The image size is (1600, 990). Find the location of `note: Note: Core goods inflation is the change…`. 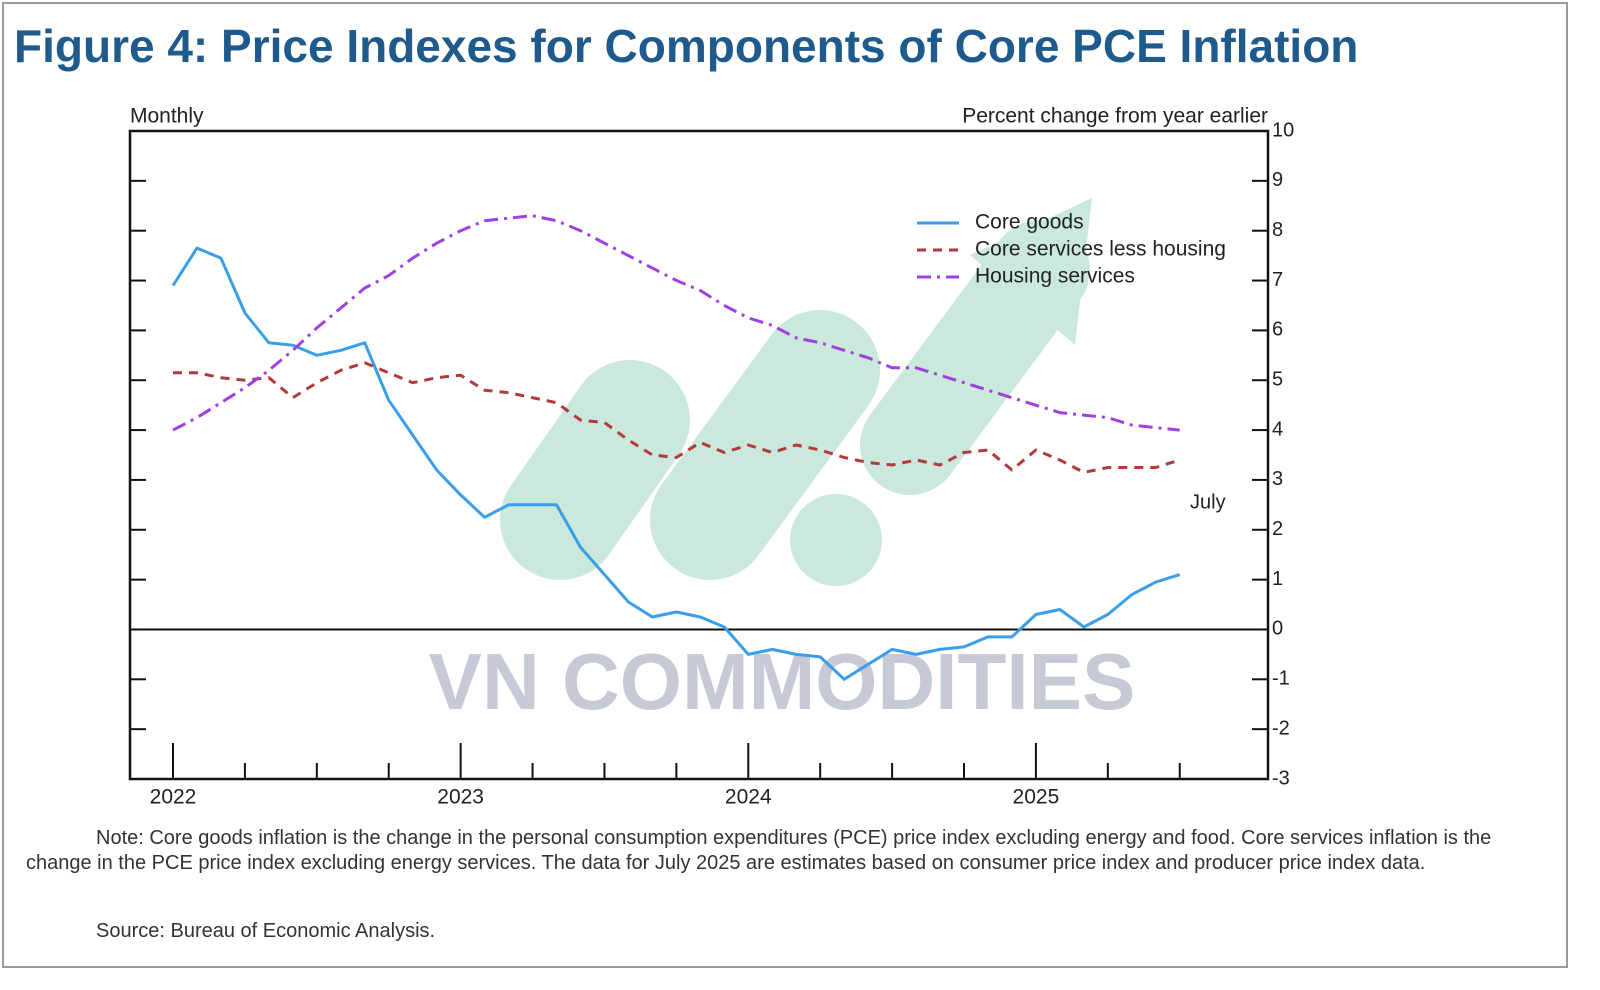

note: Note: Core goods inflation is the change… is located at coordinates (759, 850).